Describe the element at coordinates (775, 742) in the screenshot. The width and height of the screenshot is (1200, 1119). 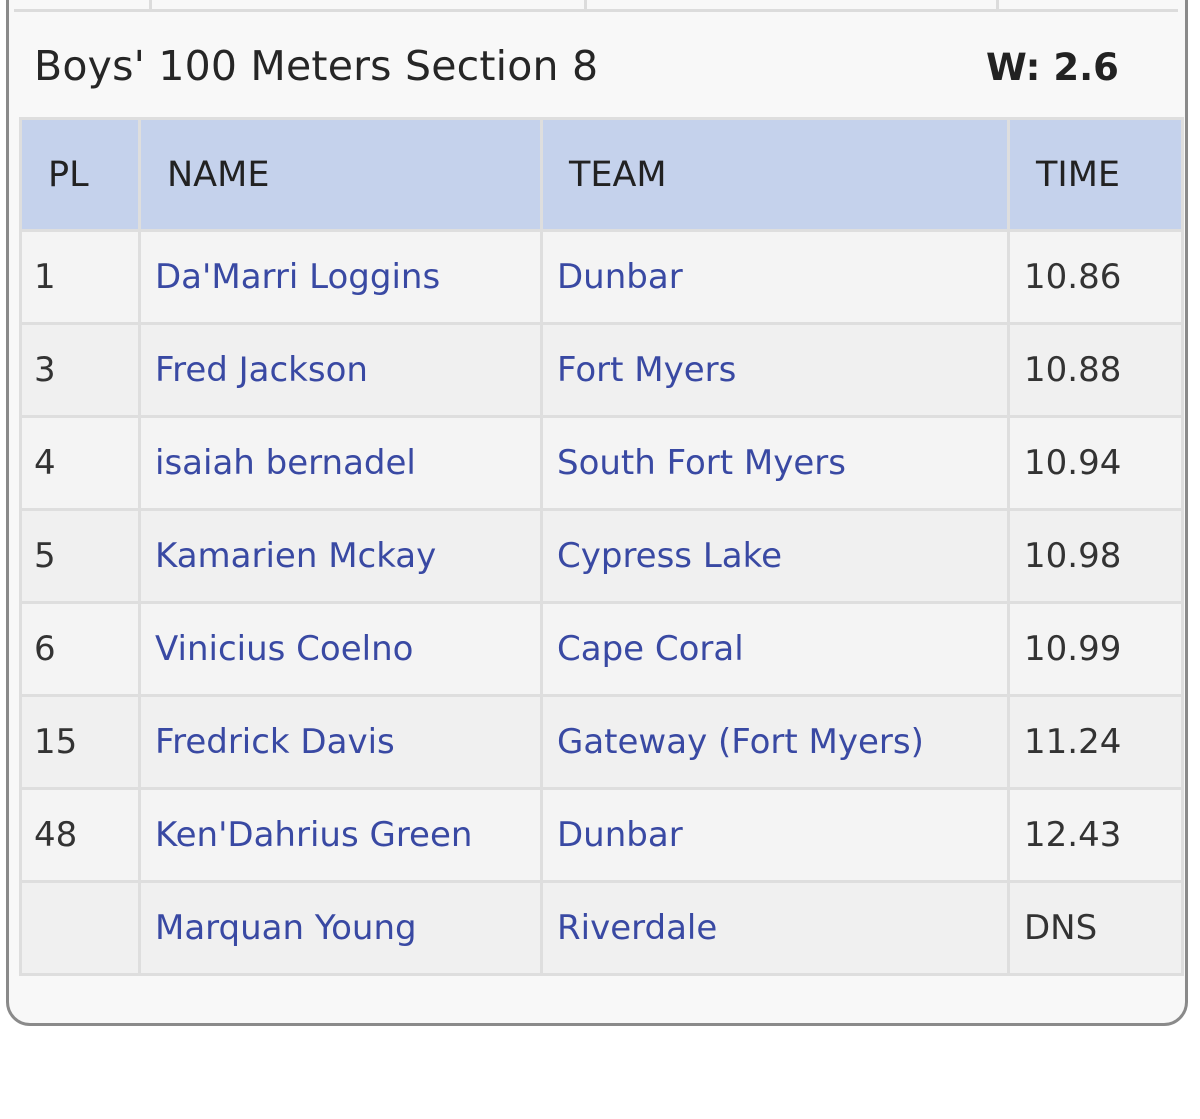
I see `team-name-link: Gateway (Fort Myers)` at that location.